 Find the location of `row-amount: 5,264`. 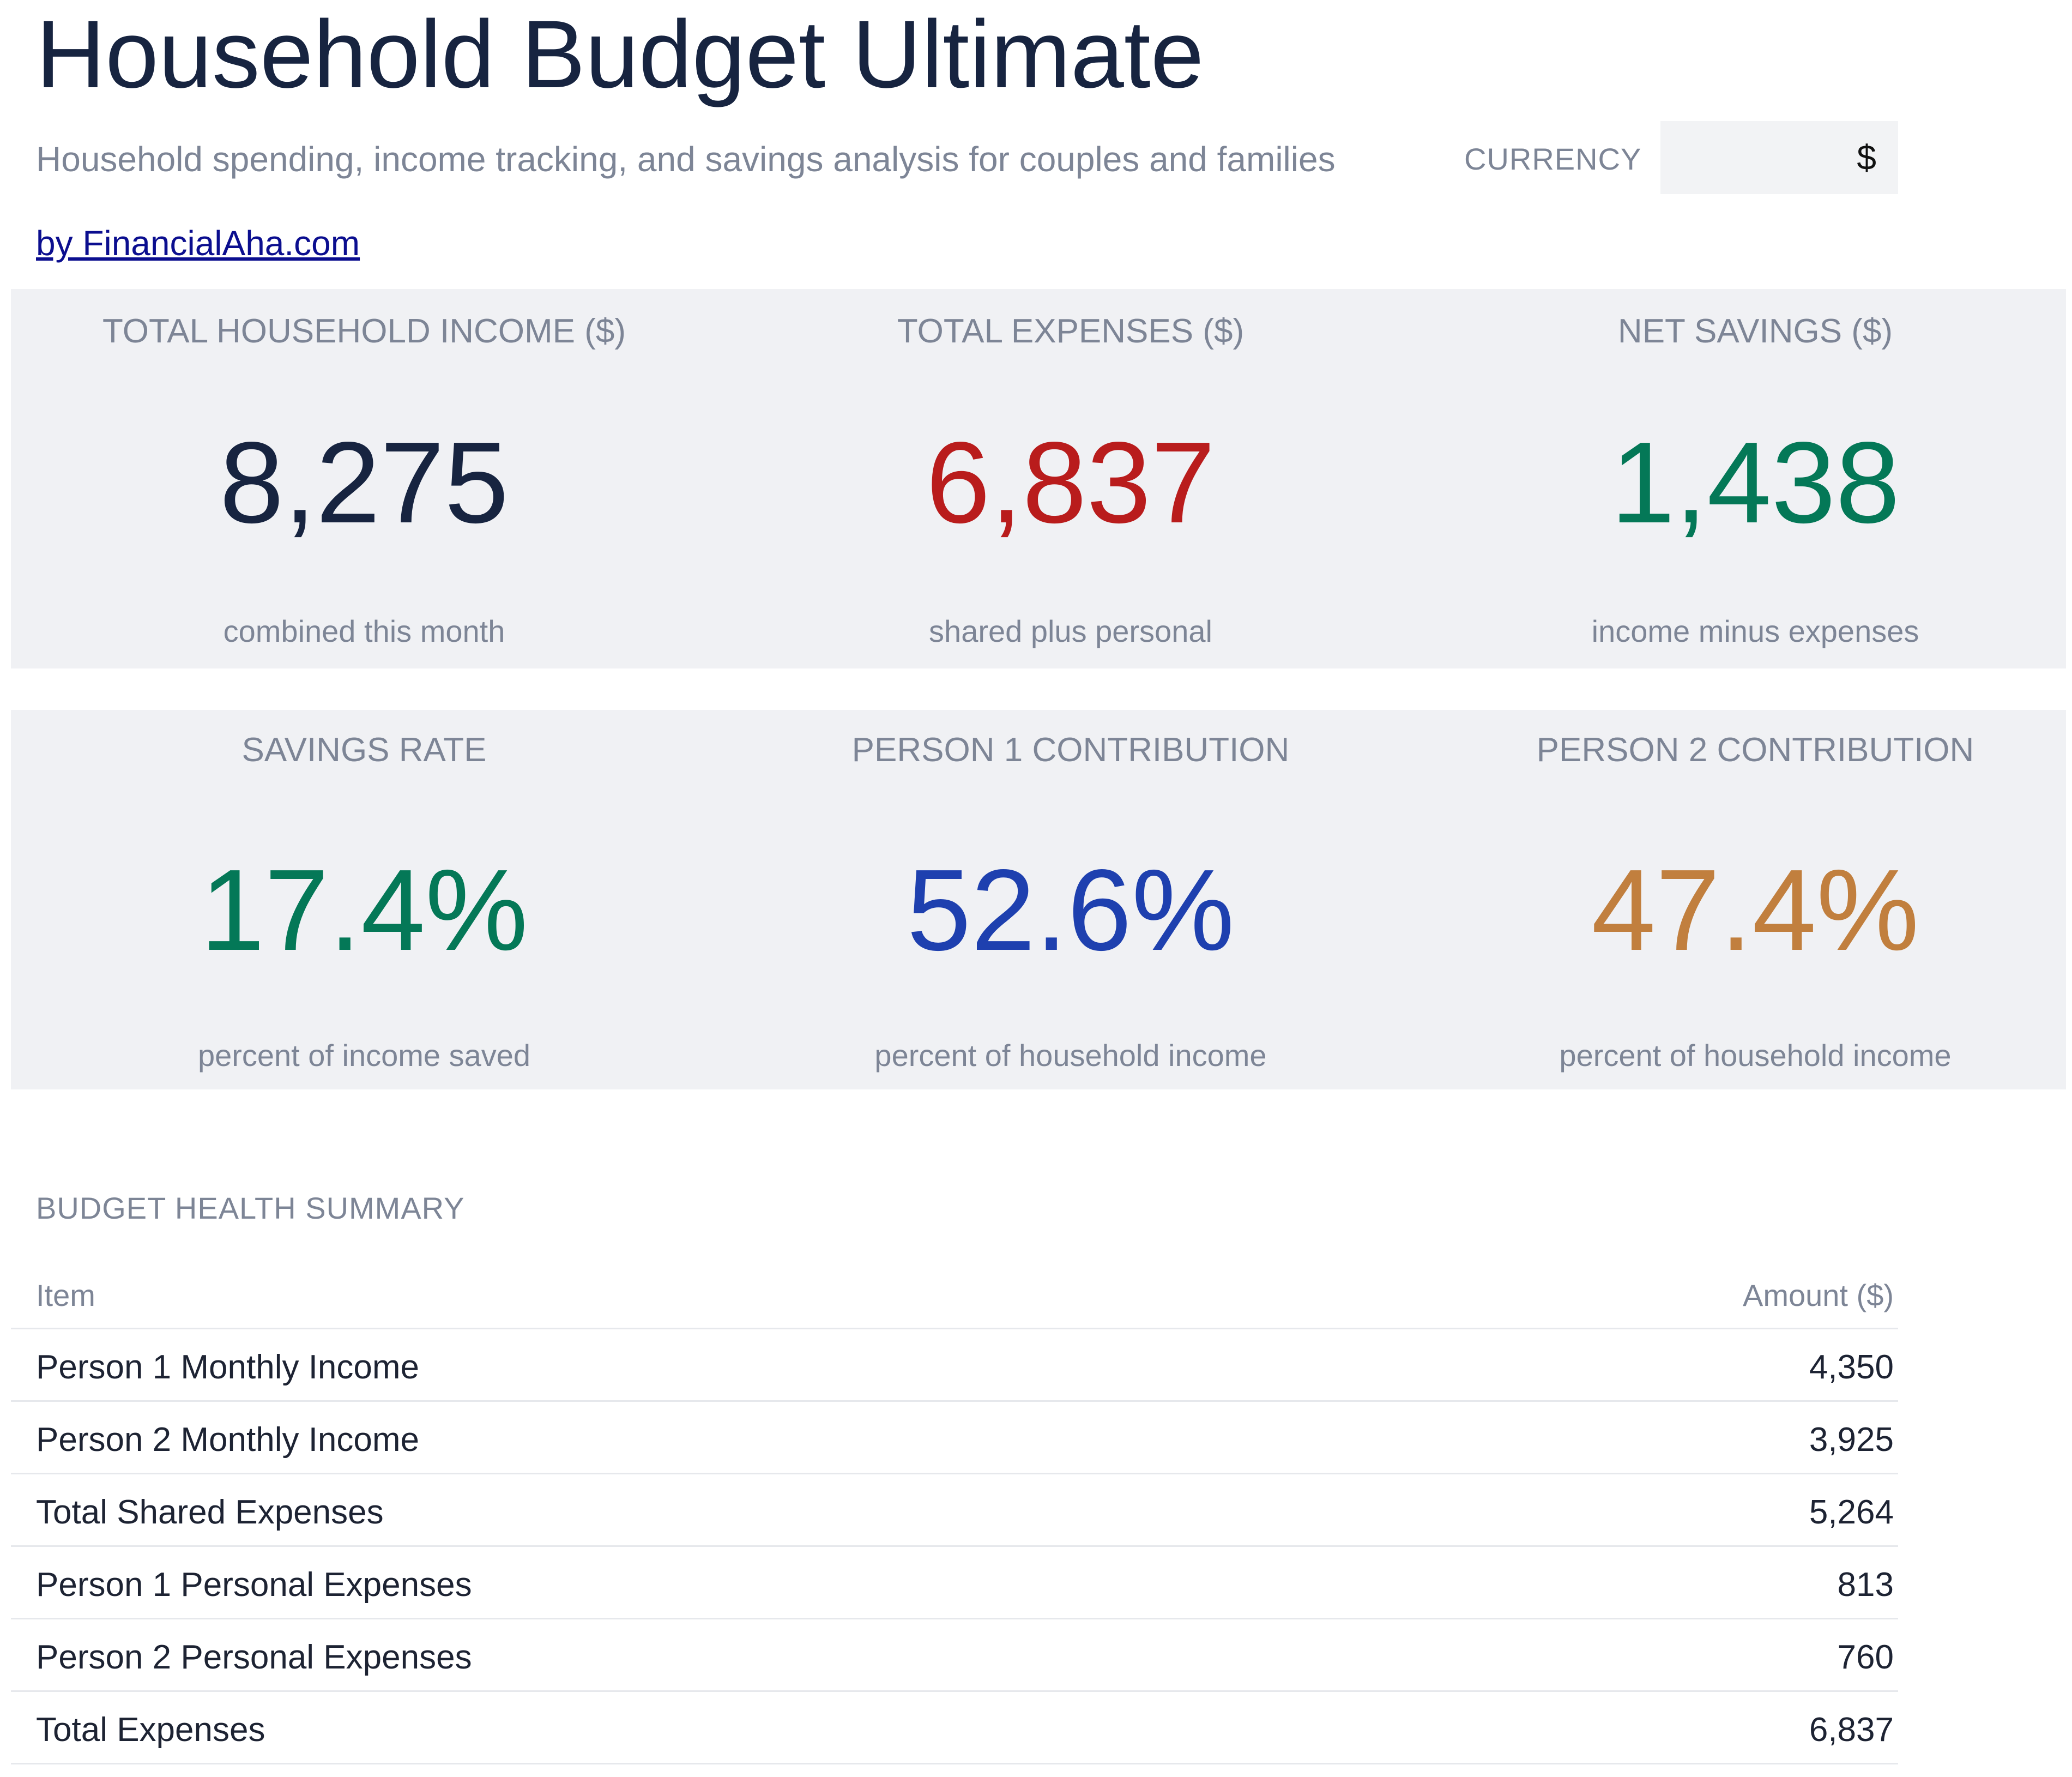

row-amount: 5,264 is located at coordinates (1852, 1512).